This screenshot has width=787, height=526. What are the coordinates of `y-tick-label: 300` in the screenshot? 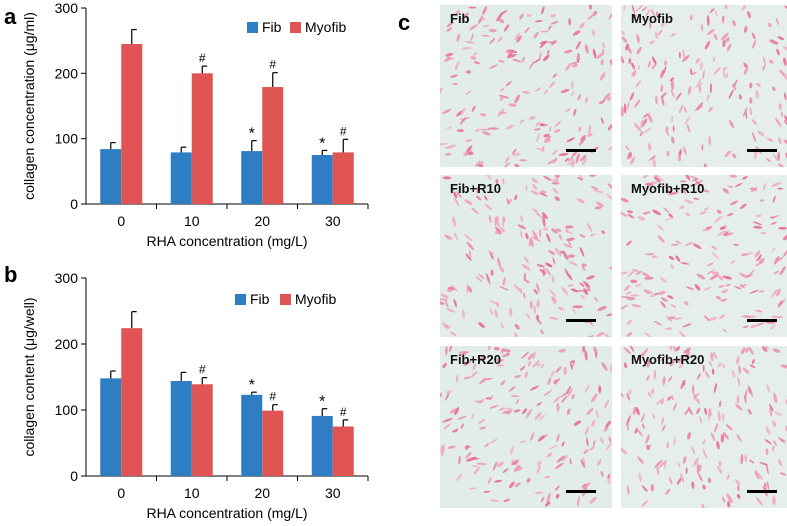 It's located at (67, 8).